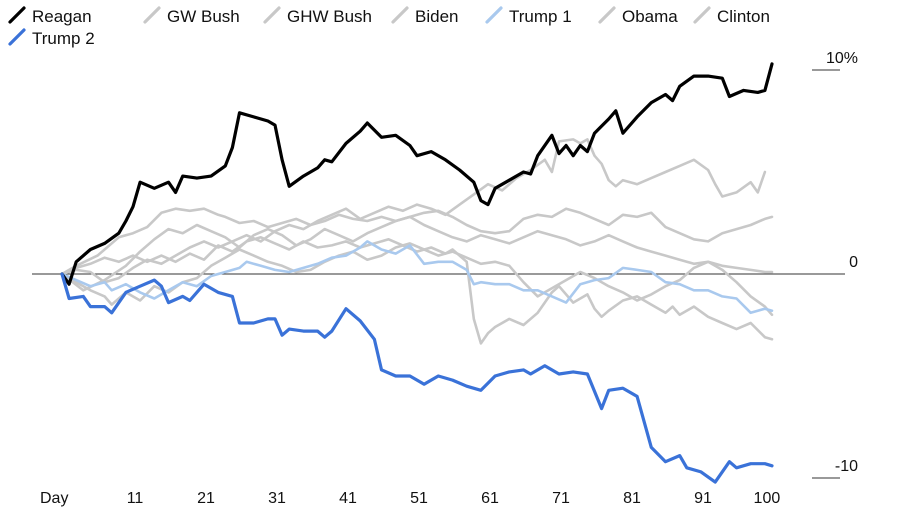 Image resolution: width=900 pixels, height=510 pixels. Describe the element at coordinates (703, 498) in the screenshot. I see `x-tick-label: 91` at that location.